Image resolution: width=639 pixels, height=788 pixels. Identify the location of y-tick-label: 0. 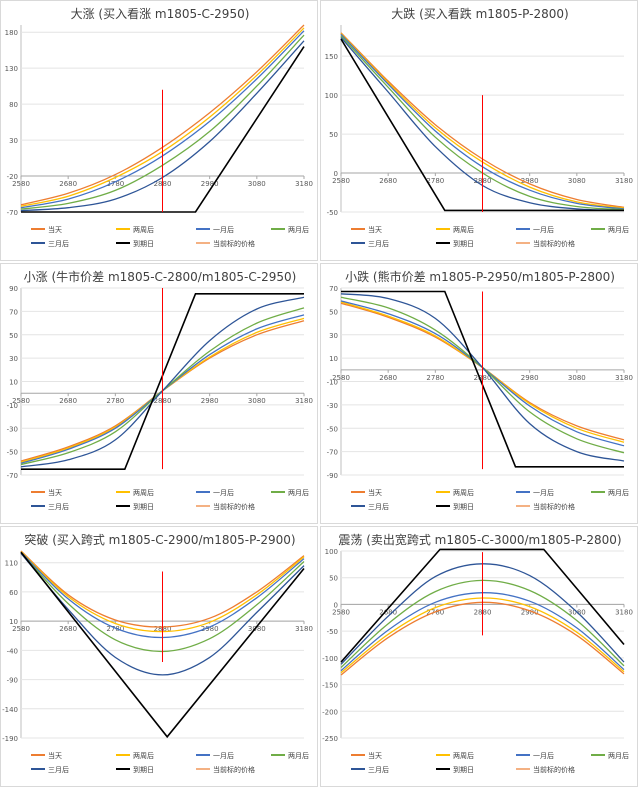
(336, 605).